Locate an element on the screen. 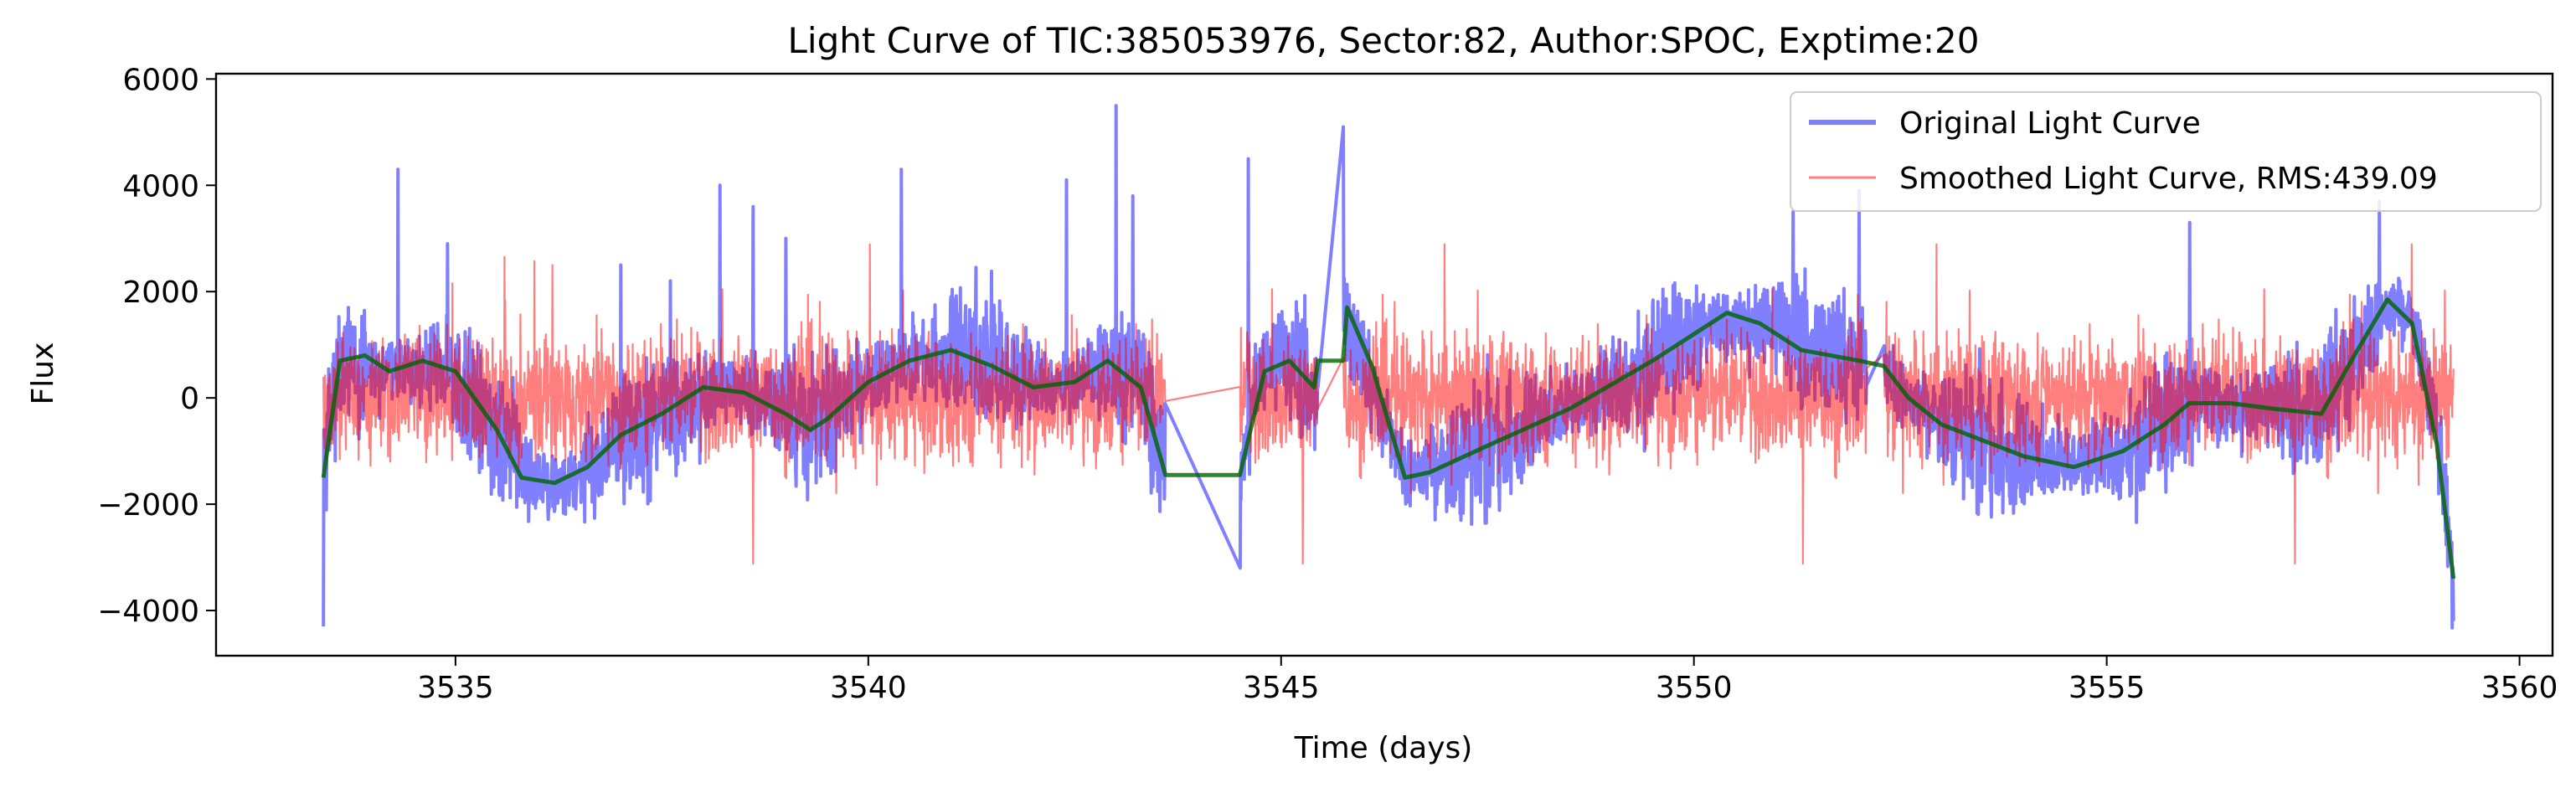 This screenshot has width=2576, height=788. y-tick-label: 4000 is located at coordinates (160, 186).